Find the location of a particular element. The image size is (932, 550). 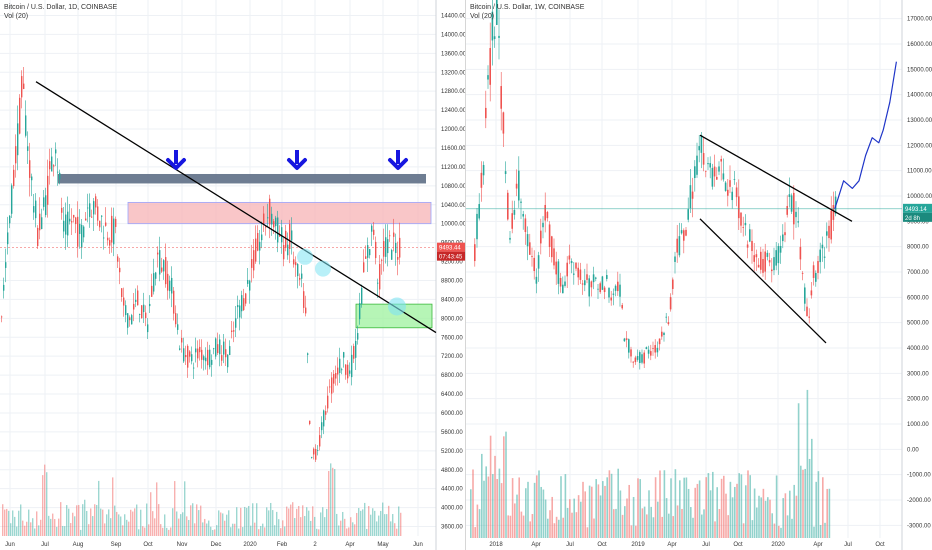

y-axis-tick-label: 12000.00 is located at coordinates (919, 146).